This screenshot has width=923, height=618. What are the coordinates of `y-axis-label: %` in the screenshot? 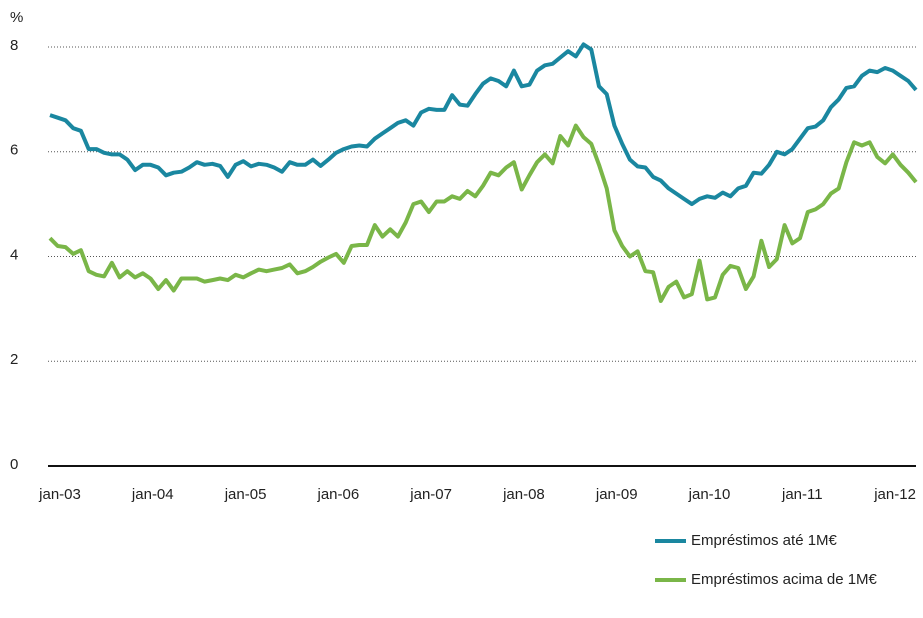 It's located at (16, 17).